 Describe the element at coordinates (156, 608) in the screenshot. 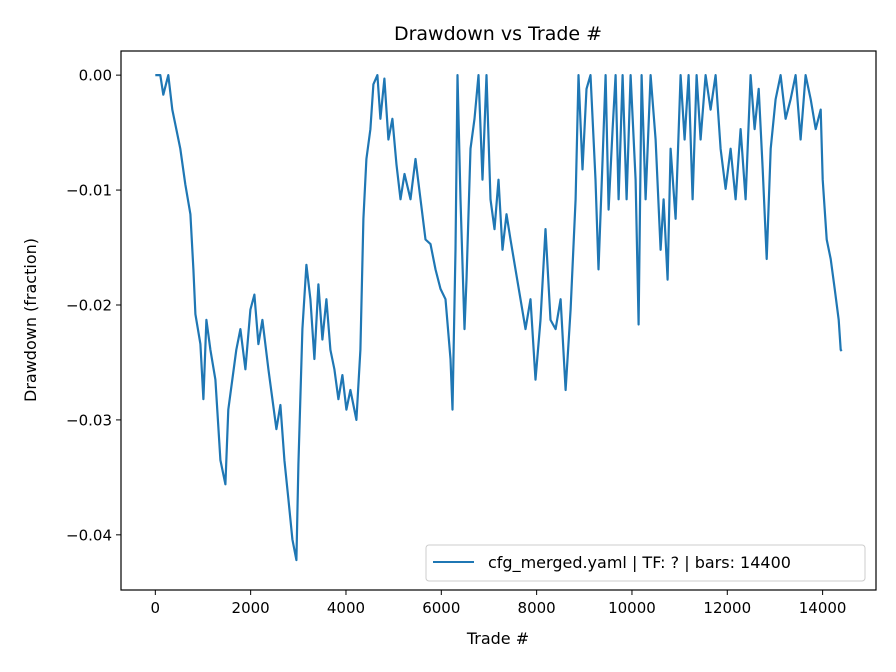

I see `x-tick-label: 0` at that location.